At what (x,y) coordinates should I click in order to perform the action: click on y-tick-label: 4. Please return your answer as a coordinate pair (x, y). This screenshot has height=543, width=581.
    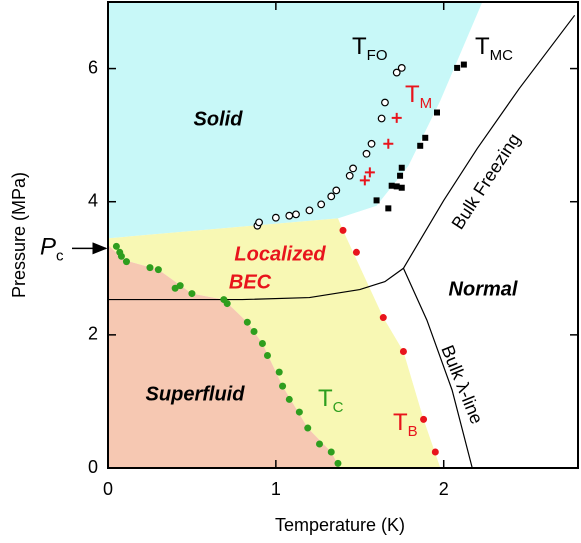
    Looking at the image, I should click on (93, 200).